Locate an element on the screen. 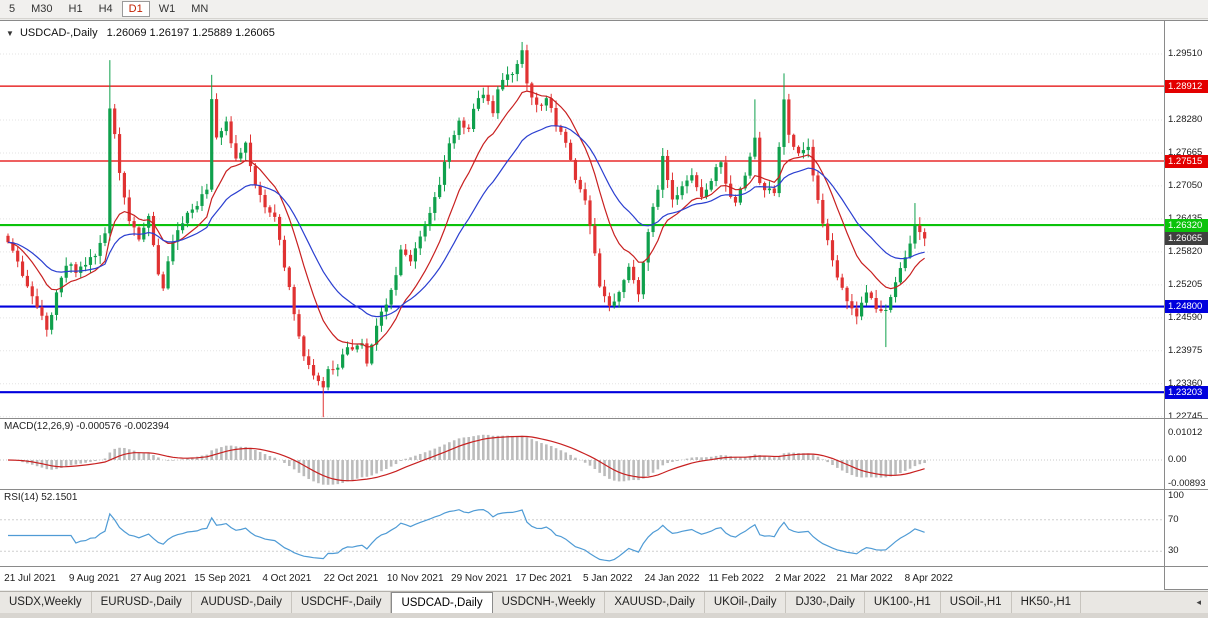  symbol-tab-usoil-h1: USOil-,H1 is located at coordinates (976, 602).